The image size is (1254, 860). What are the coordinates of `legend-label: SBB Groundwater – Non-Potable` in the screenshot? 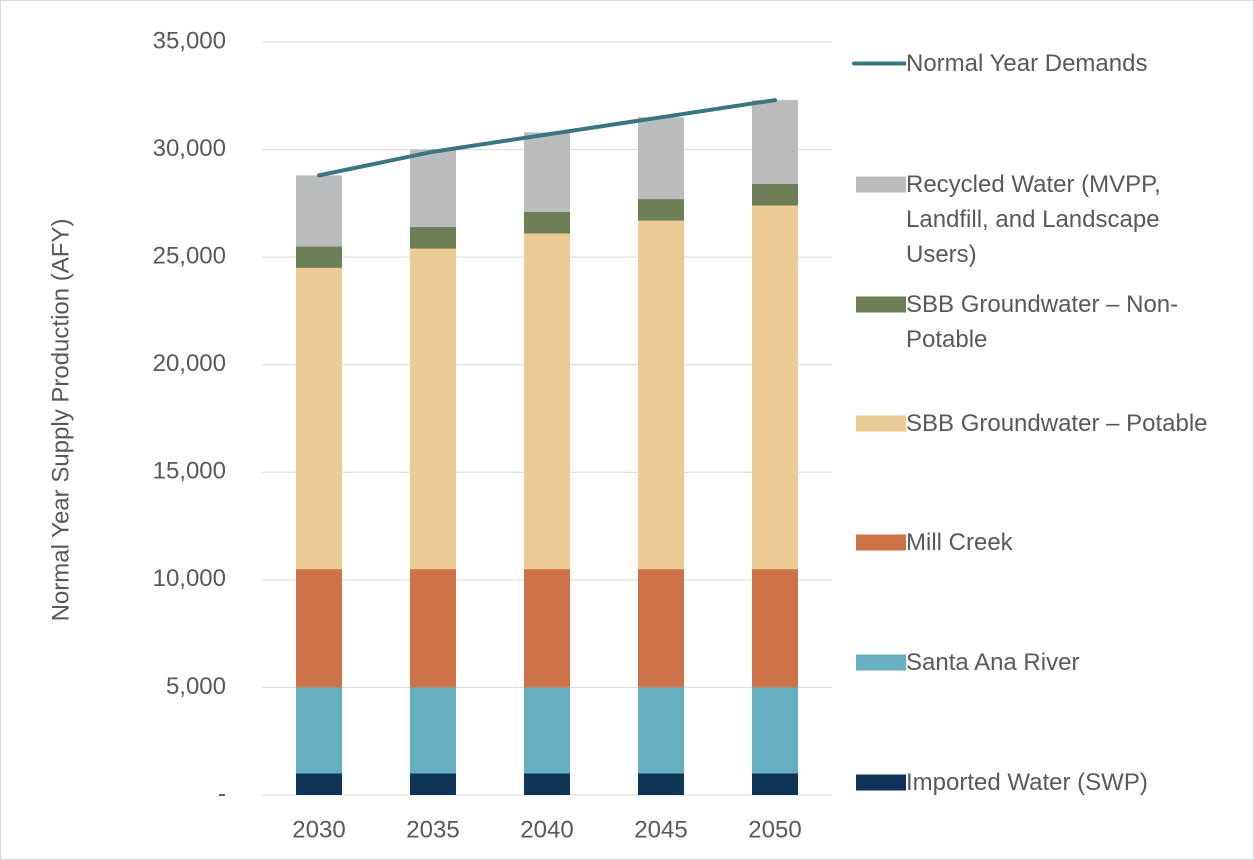 It's located at (1042, 322).